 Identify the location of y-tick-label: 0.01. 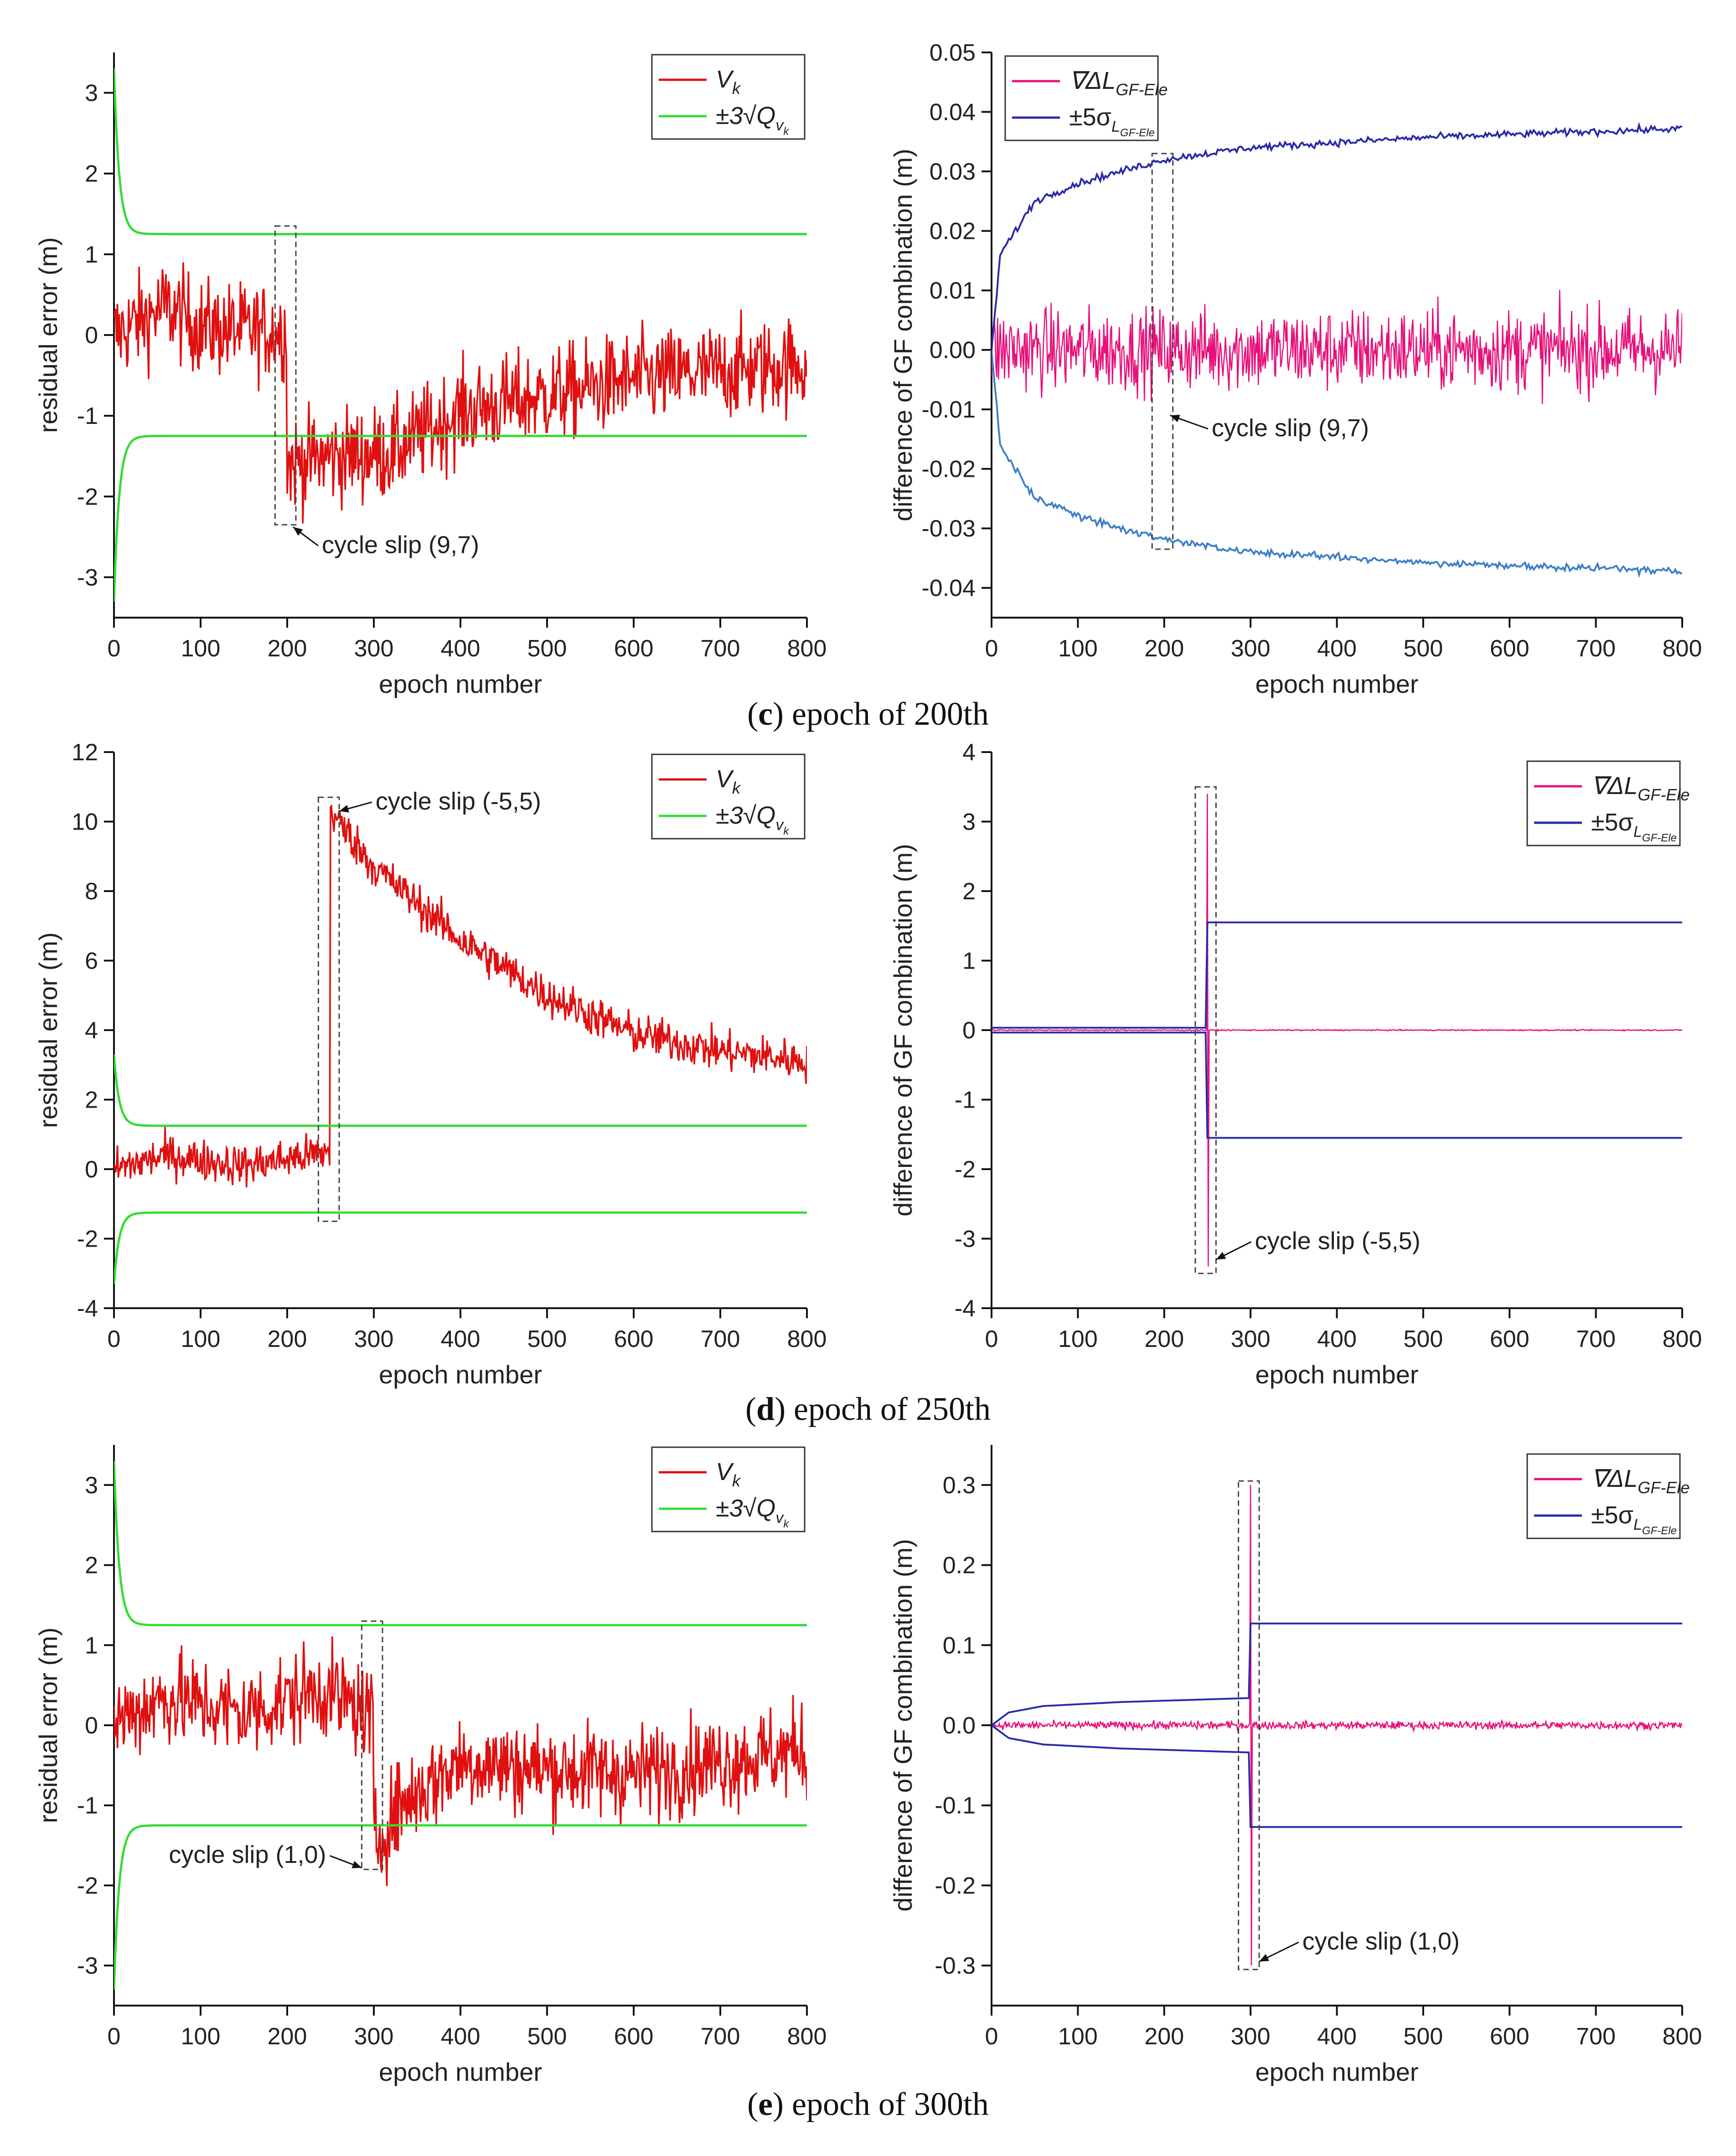
(953, 291).